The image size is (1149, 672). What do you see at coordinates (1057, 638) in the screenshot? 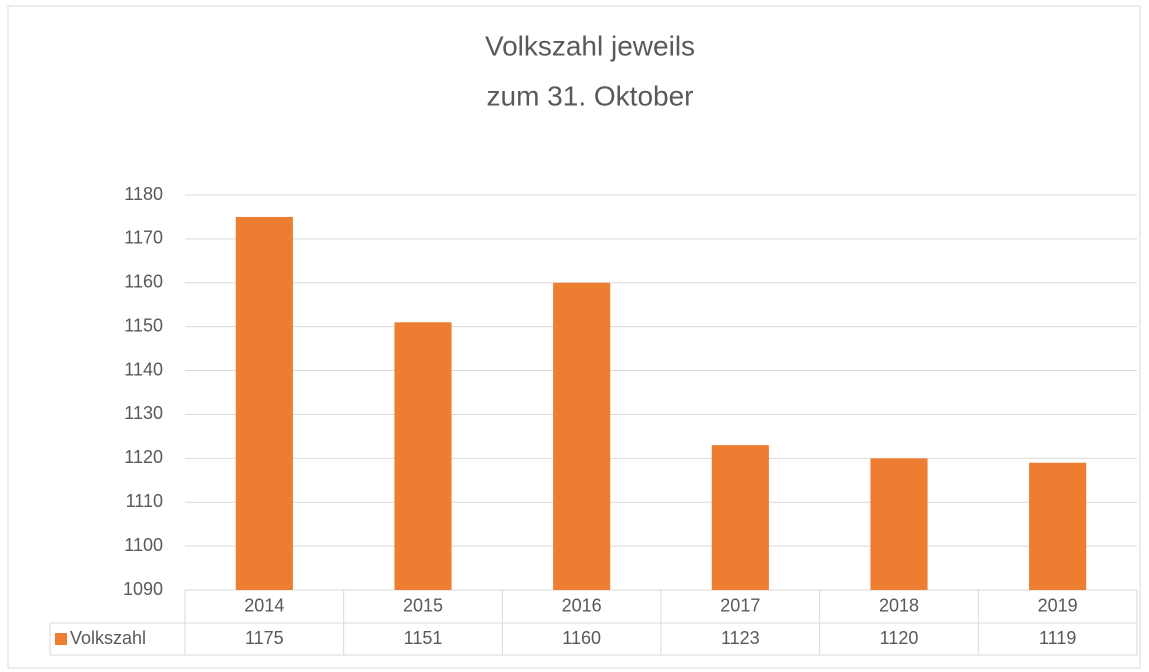
I see `table-value: 1119` at bounding box center [1057, 638].